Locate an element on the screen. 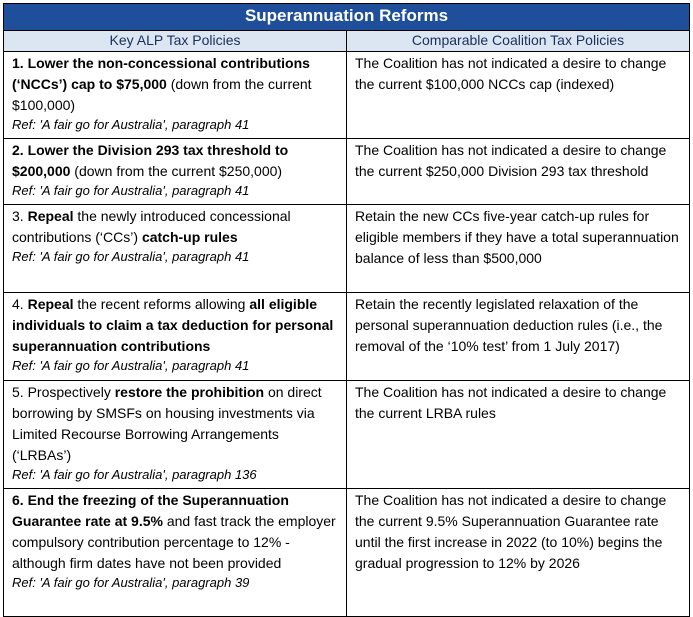  column-header-alp: Key ALP Tax Policies is located at coordinates (175, 41).